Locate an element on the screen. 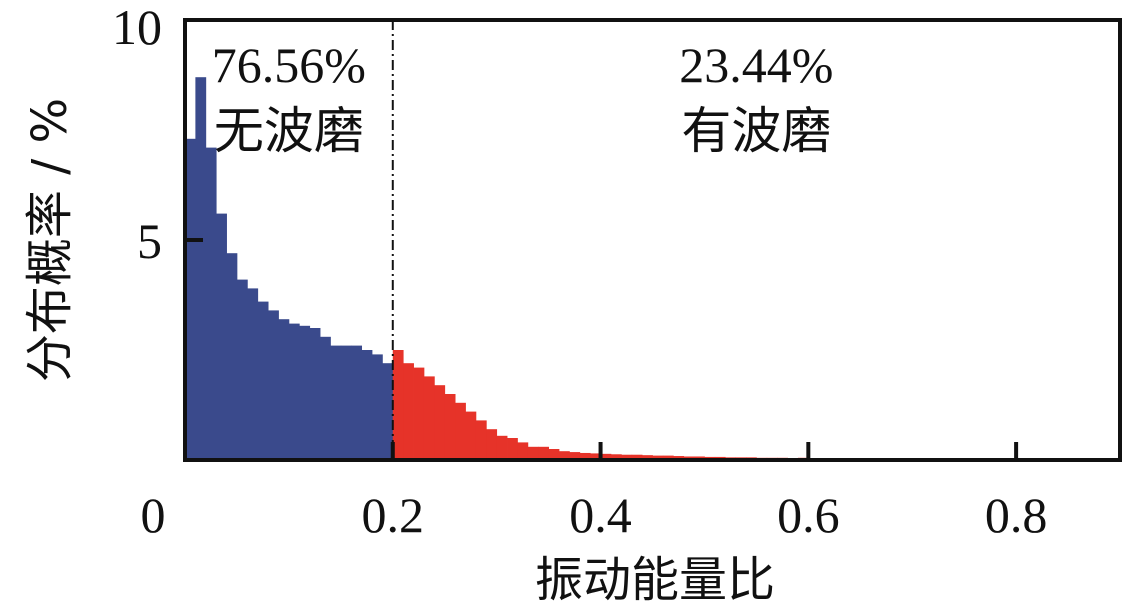 The width and height of the screenshot is (1130, 610). x-tick-label: 0.2 is located at coordinates (393, 515).